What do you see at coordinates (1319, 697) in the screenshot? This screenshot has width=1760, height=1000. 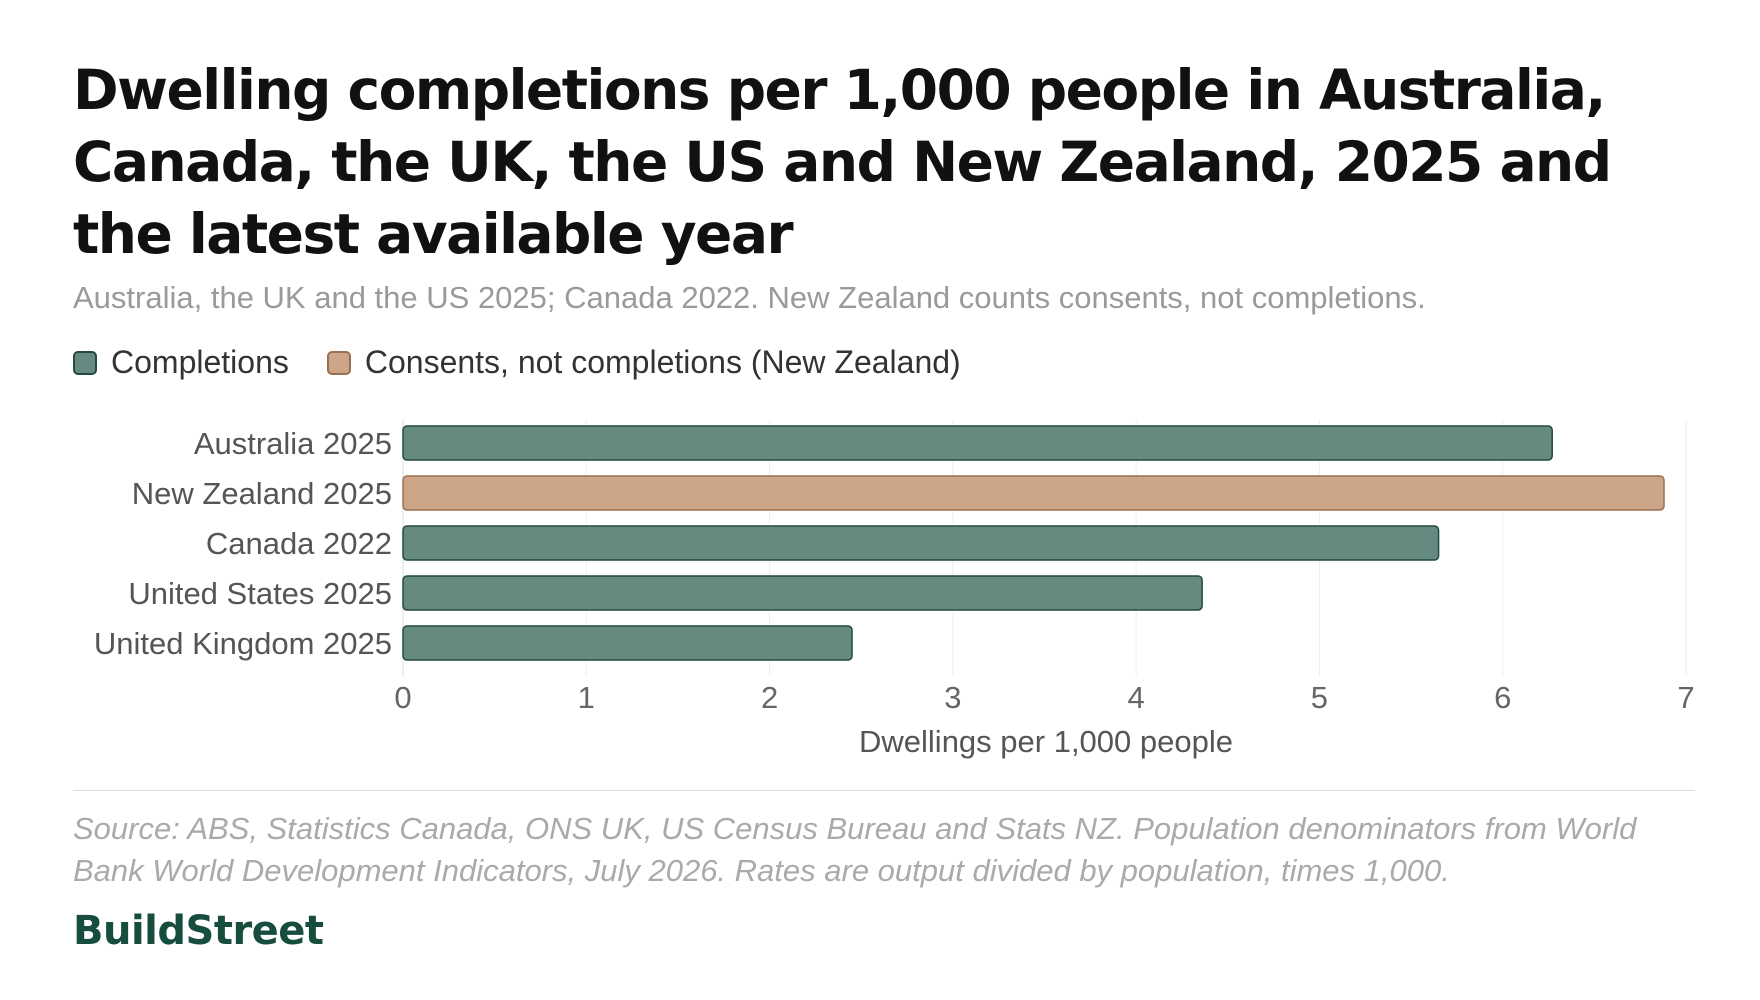 I see `x-tick-label: 5` at bounding box center [1319, 697].